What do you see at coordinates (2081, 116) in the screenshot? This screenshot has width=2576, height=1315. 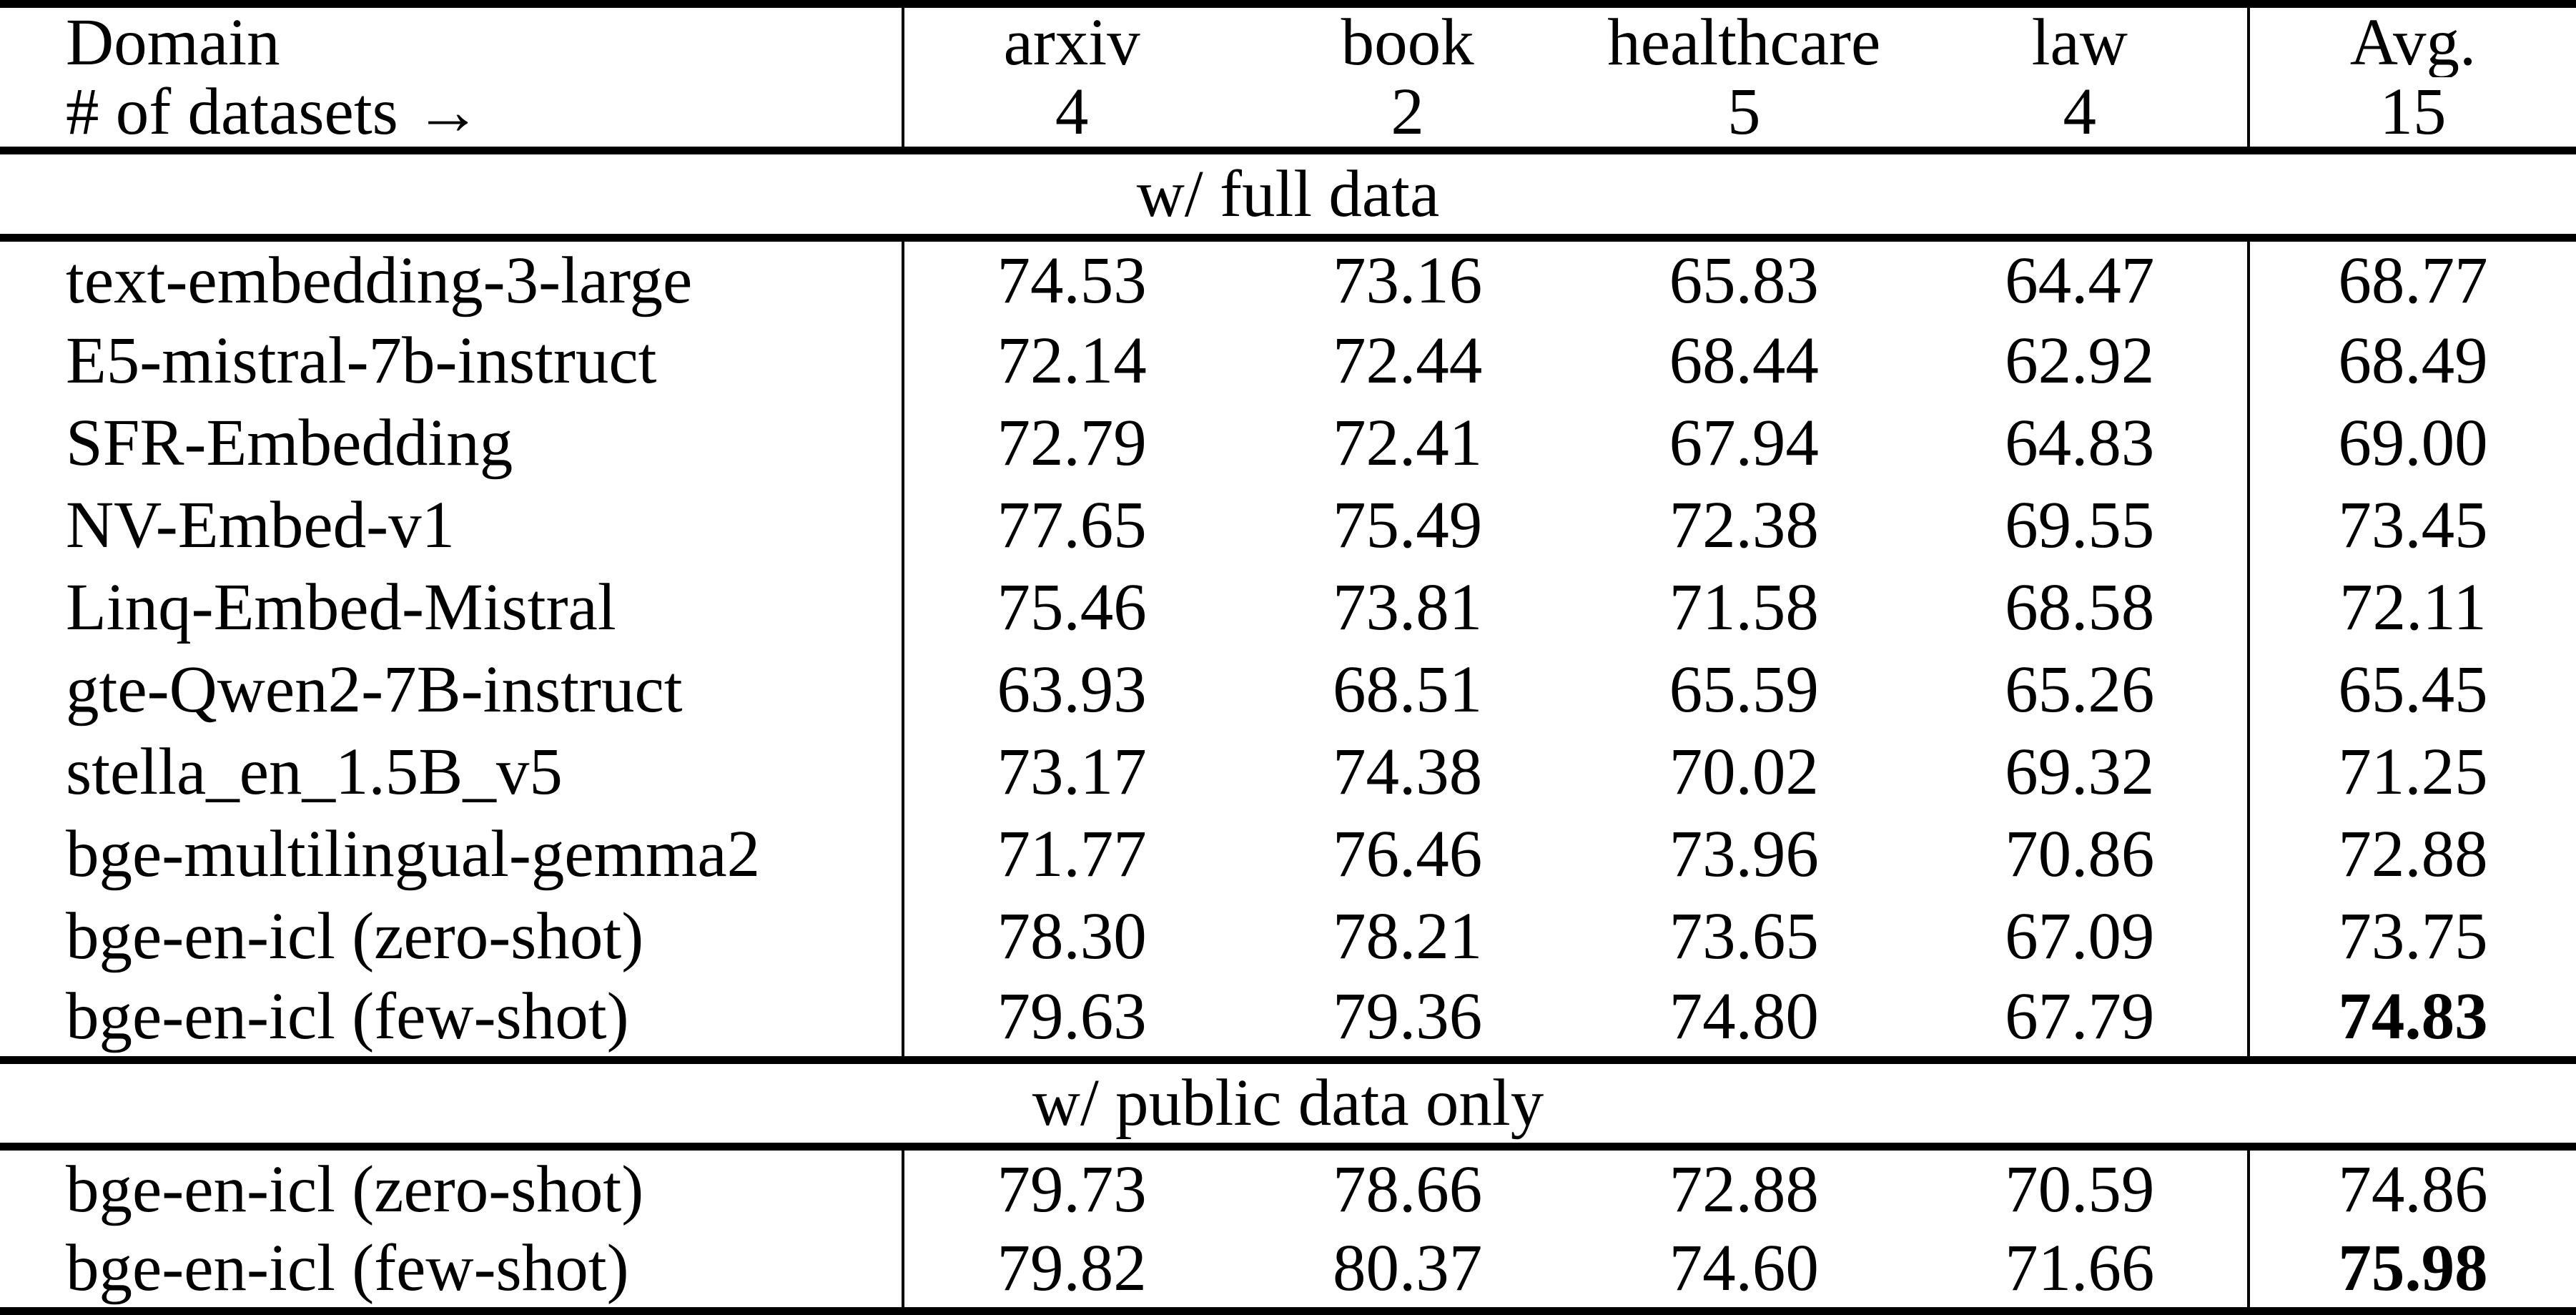 I see `count-law: 4` at bounding box center [2081, 116].